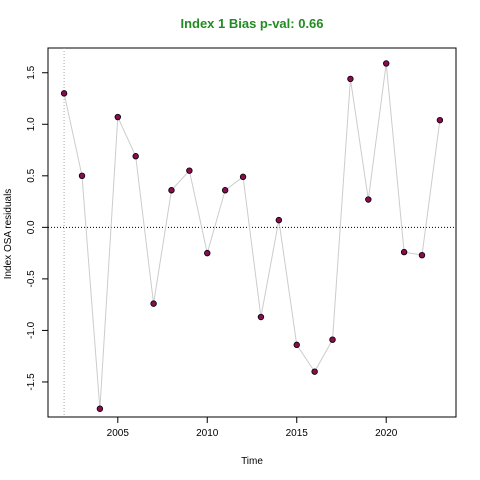 Image resolution: width=480 pixels, height=480 pixels. Describe the element at coordinates (207, 433) in the screenshot. I see `x-tick-label: 2010` at that location.